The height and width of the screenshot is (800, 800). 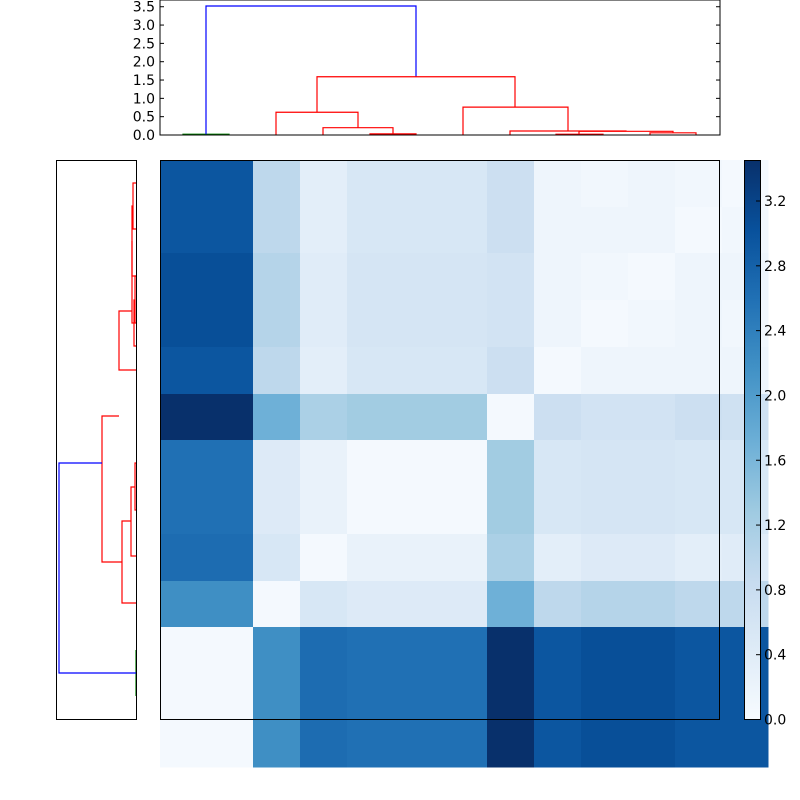 What do you see at coordinates (144, 63) in the screenshot?
I see `y-tick-label: 2.0` at bounding box center [144, 63].